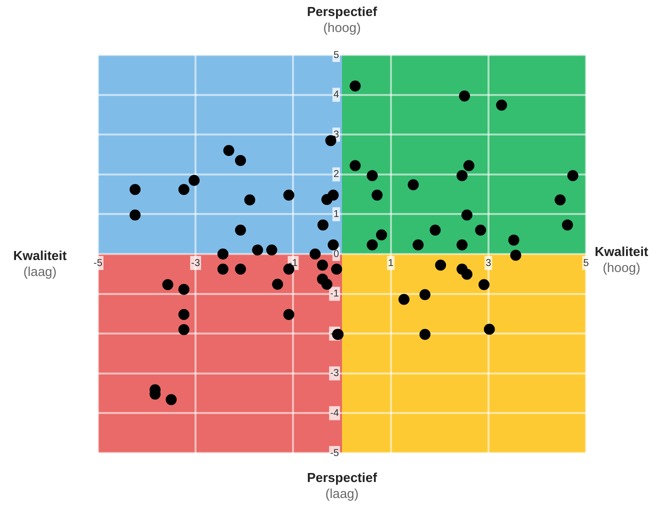 This screenshot has height=508, width=659. Describe the element at coordinates (336, 214) in the screenshot. I see `y-tick-label: 1` at that location.